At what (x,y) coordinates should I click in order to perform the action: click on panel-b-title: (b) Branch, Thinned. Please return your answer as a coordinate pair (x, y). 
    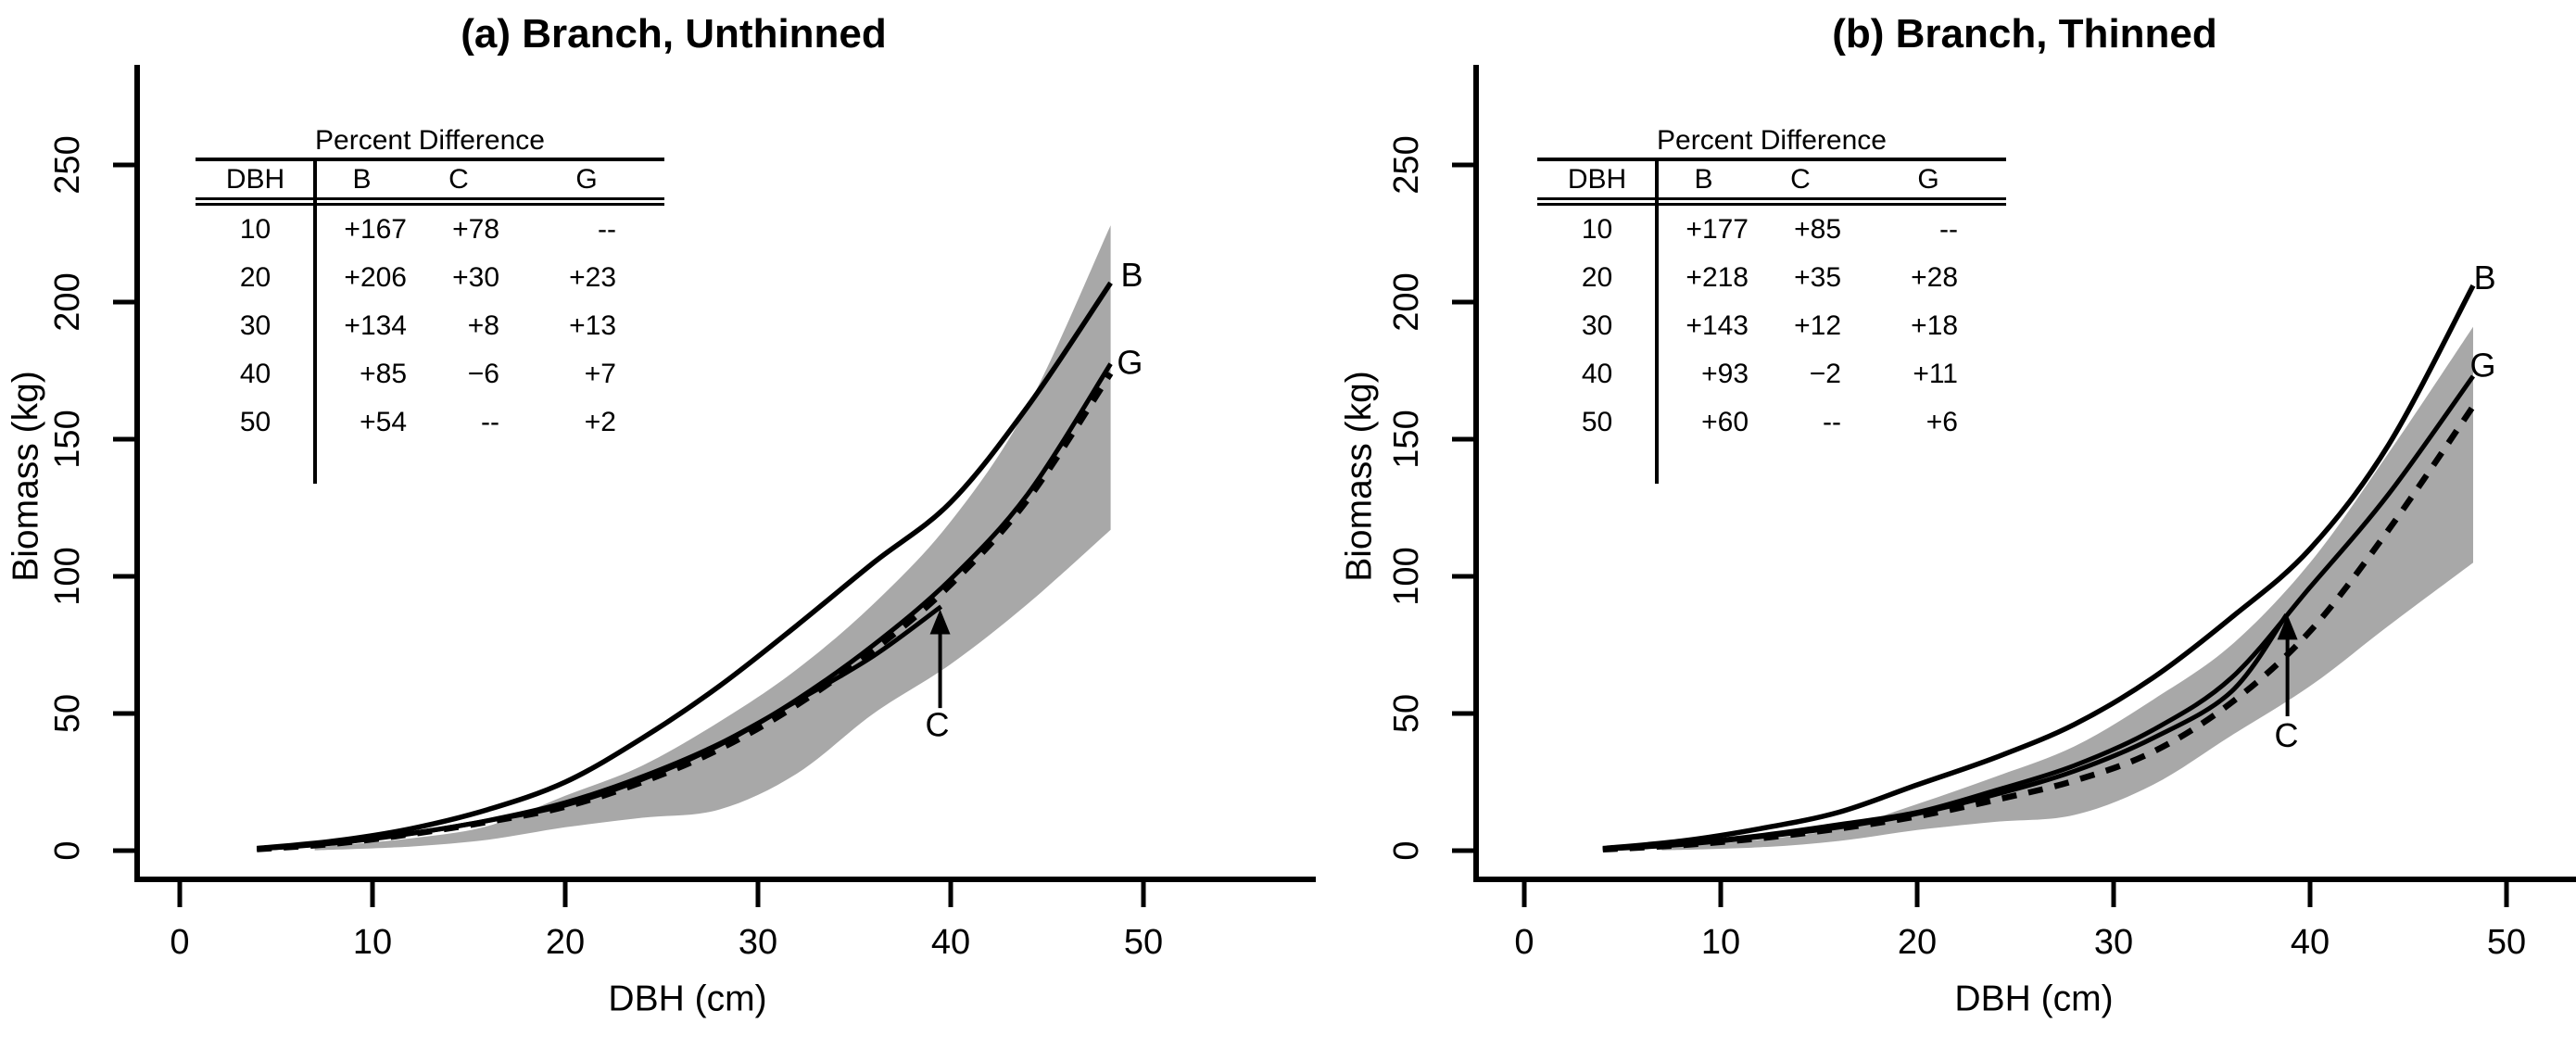
    Looking at the image, I should click on (2025, 34).